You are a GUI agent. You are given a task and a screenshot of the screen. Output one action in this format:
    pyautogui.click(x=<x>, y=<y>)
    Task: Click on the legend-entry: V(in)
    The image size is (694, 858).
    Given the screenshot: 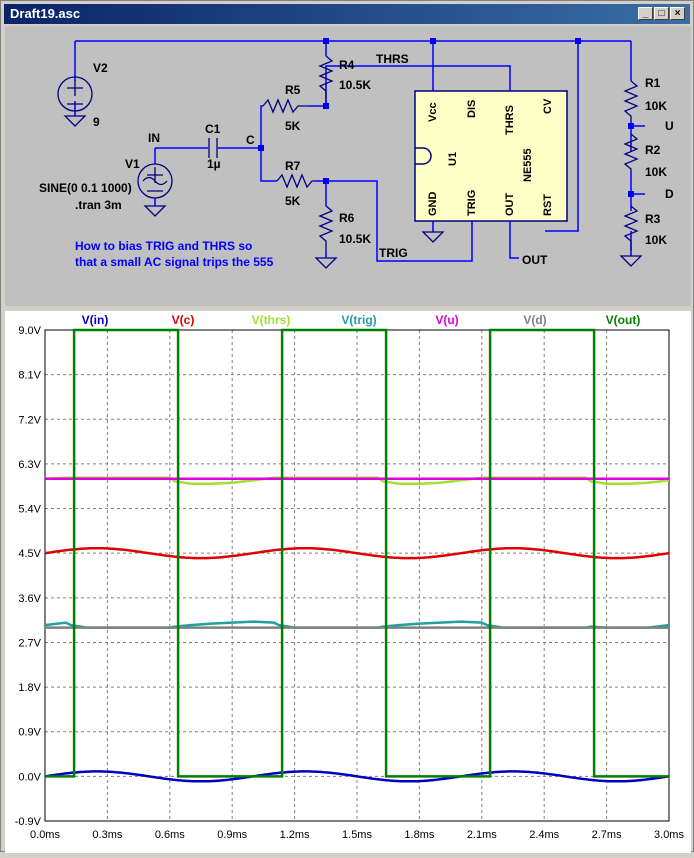 What is the action you would take?
    pyautogui.click(x=95, y=320)
    